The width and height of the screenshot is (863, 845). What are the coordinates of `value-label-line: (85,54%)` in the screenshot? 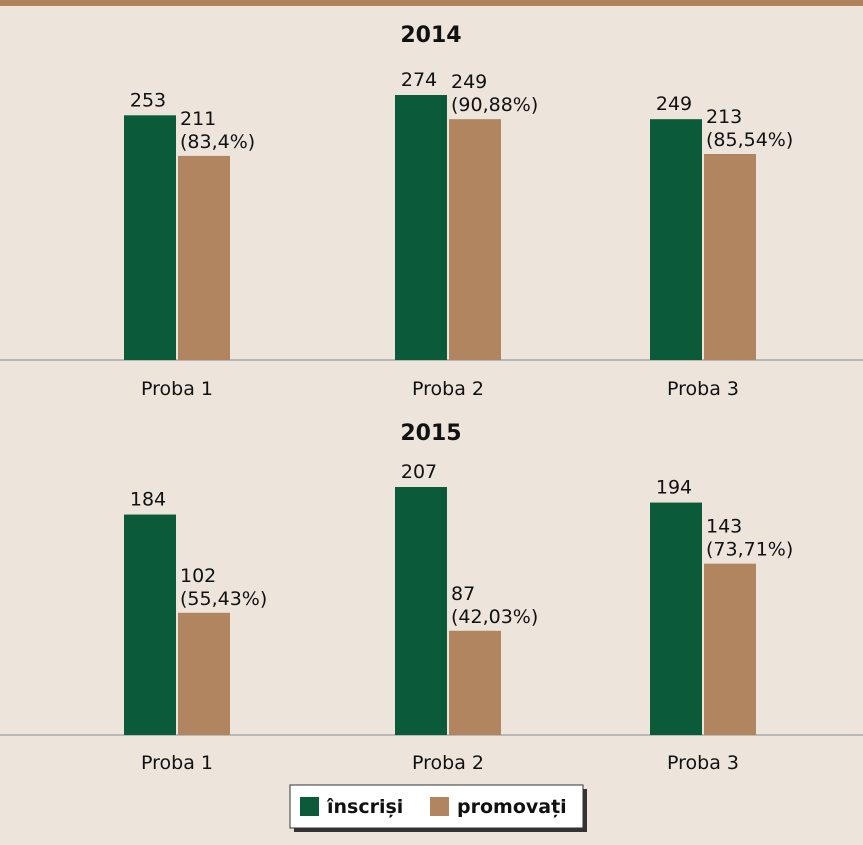 It's located at (749, 140).